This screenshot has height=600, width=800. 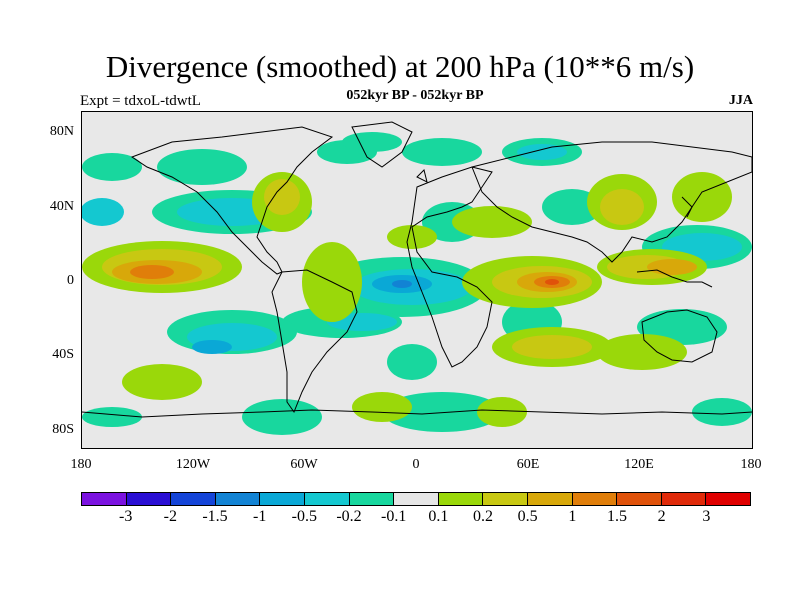 I want to click on lon-label-60e: 60E, so click(x=528, y=464).